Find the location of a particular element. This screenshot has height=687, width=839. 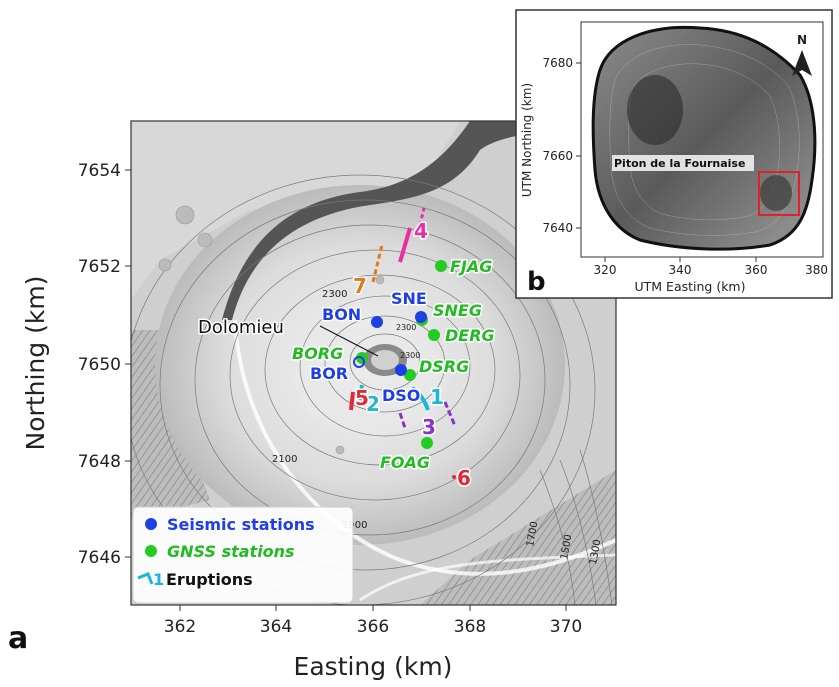

eruption-label-1: 1 is located at coordinates (437, 397).